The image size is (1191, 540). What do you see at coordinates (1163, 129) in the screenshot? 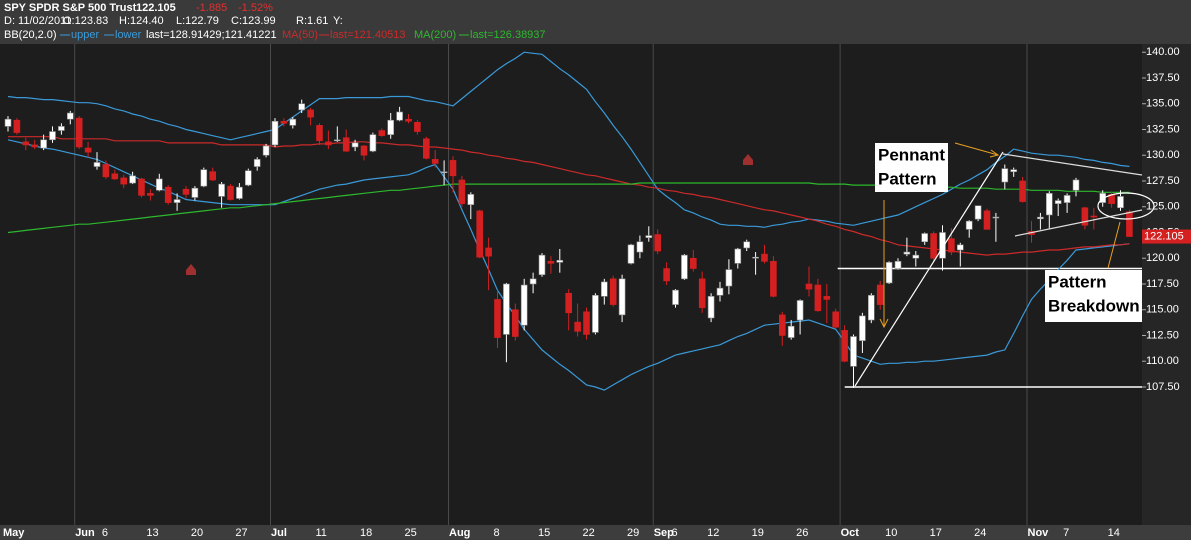
I see `y-tick-label: 132.50` at bounding box center [1163, 129].